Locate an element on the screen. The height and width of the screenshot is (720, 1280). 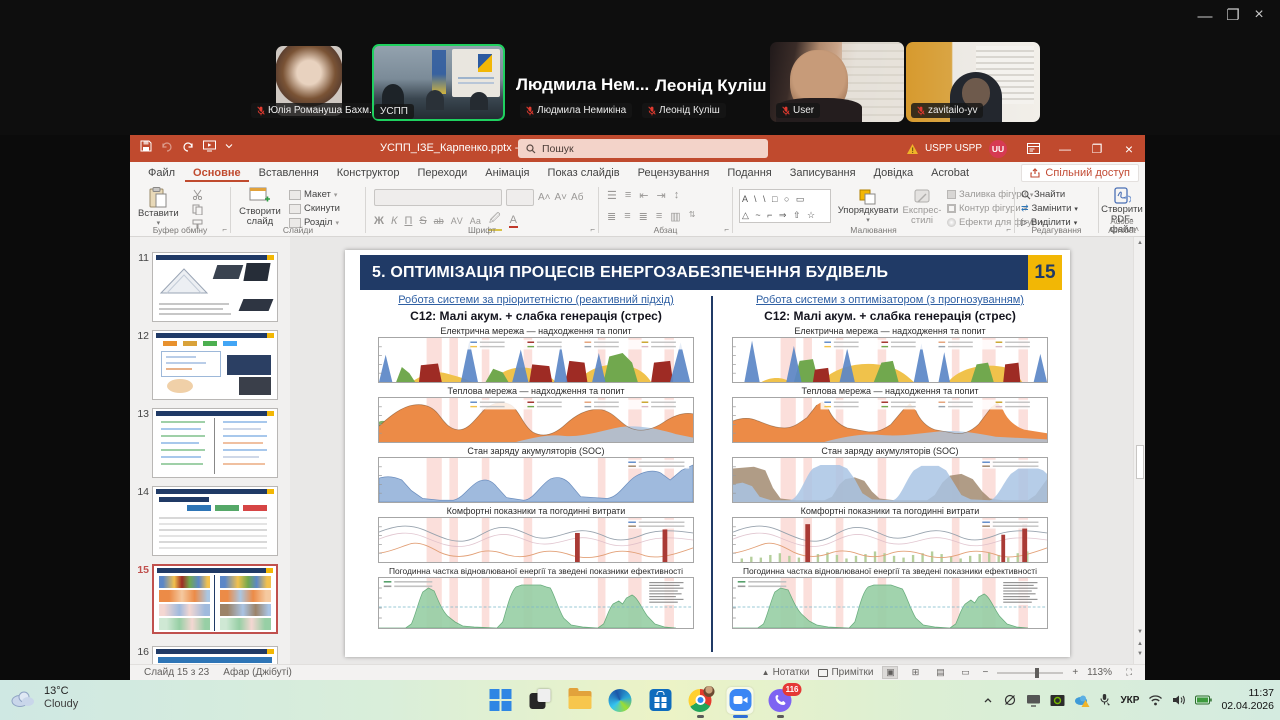
font-name-input is located at coordinates (438, 197).